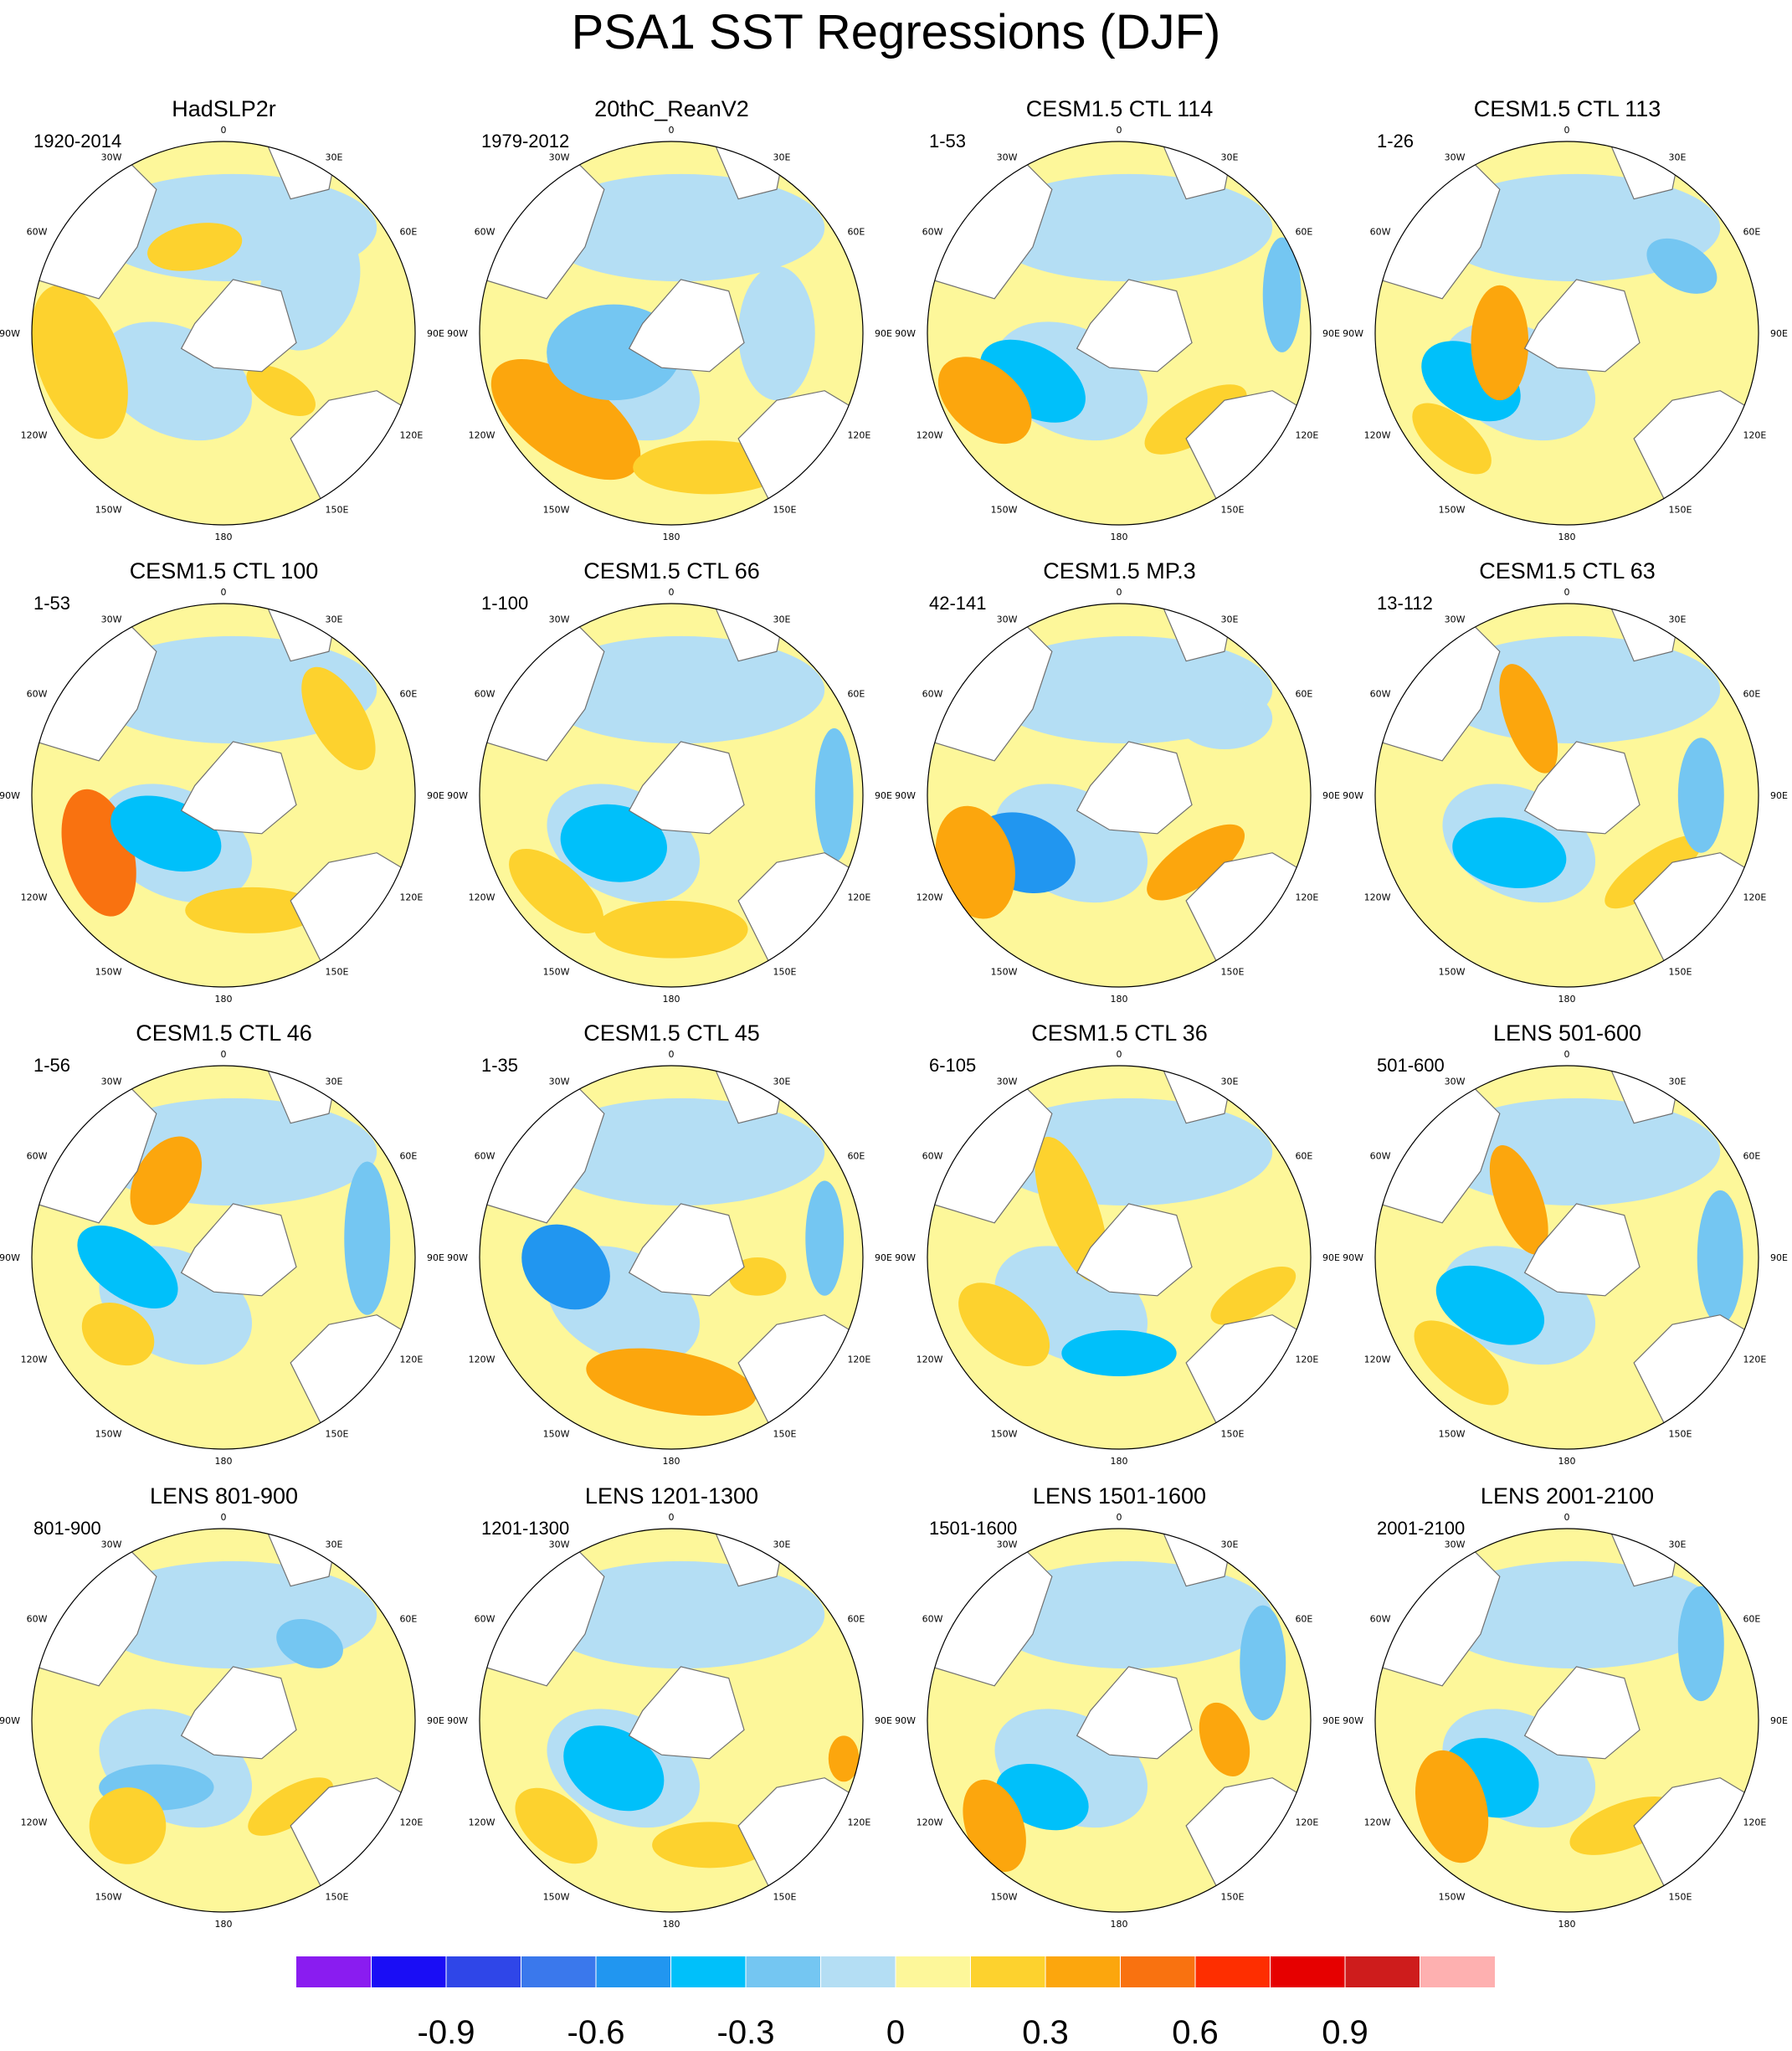  What do you see at coordinates (52, 1066) in the screenshot?
I see `panel-period: 1-56` at bounding box center [52, 1066].